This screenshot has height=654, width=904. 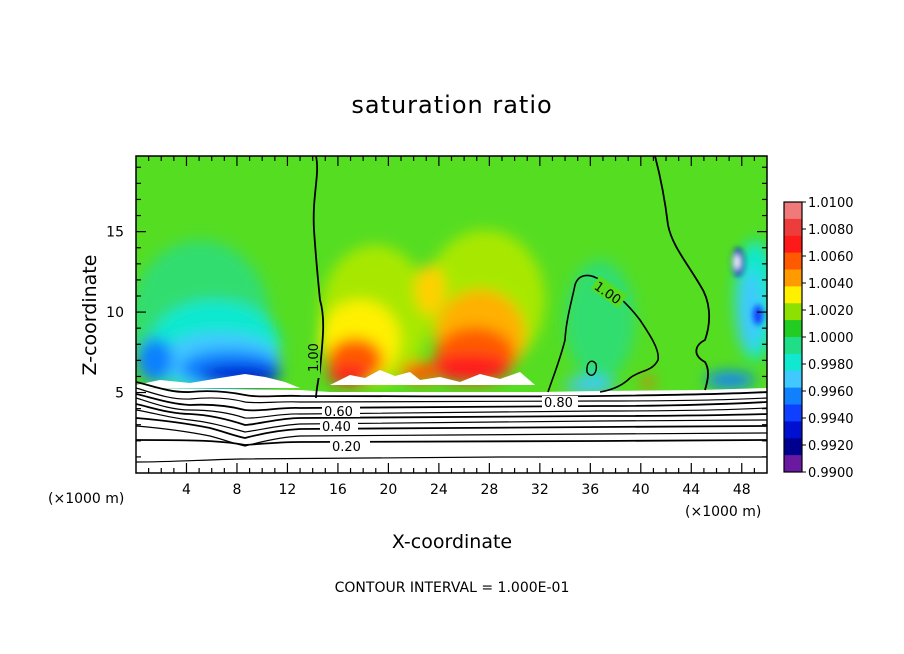 What do you see at coordinates (186, 490) in the screenshot?
I see `x-tick-label: 4` at bounding box center [186, 490].